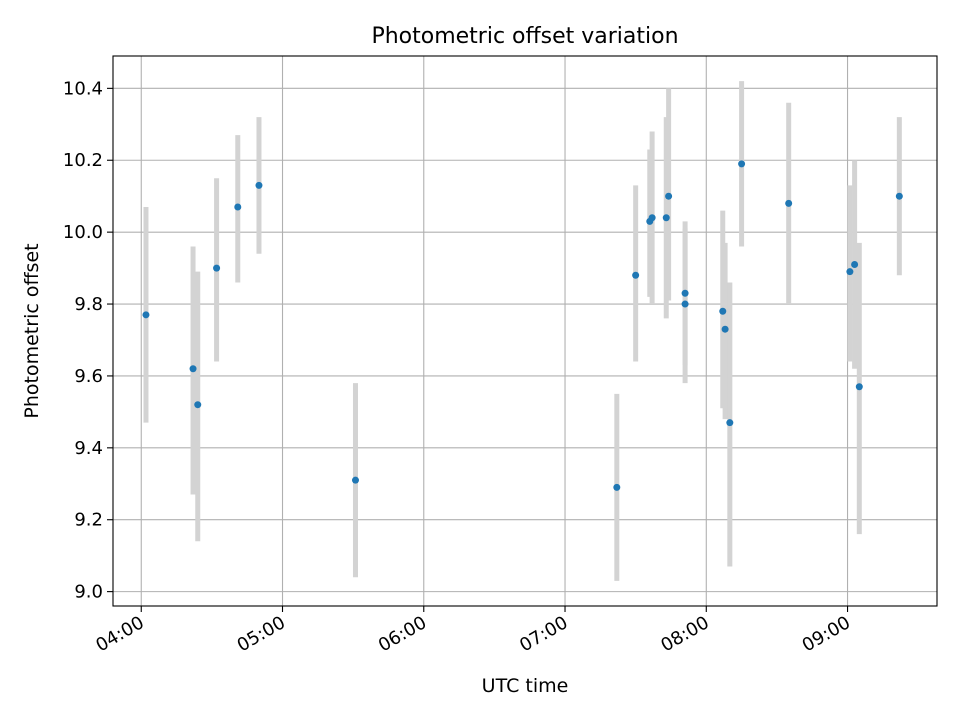 The height and width of the screenshot is (720, 960). What do you see at coordinates (88, 304) in the screenshot?
I see `y-tick-label: 9.8` at bounding box center [88, 304].